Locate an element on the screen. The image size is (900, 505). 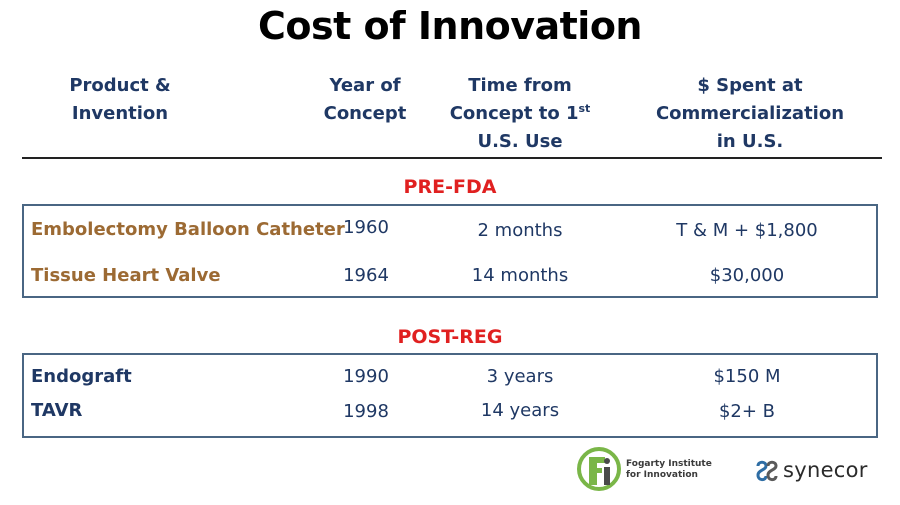
section-label-pre-fda: PRE-FDA is located at coordinates (450, 187).